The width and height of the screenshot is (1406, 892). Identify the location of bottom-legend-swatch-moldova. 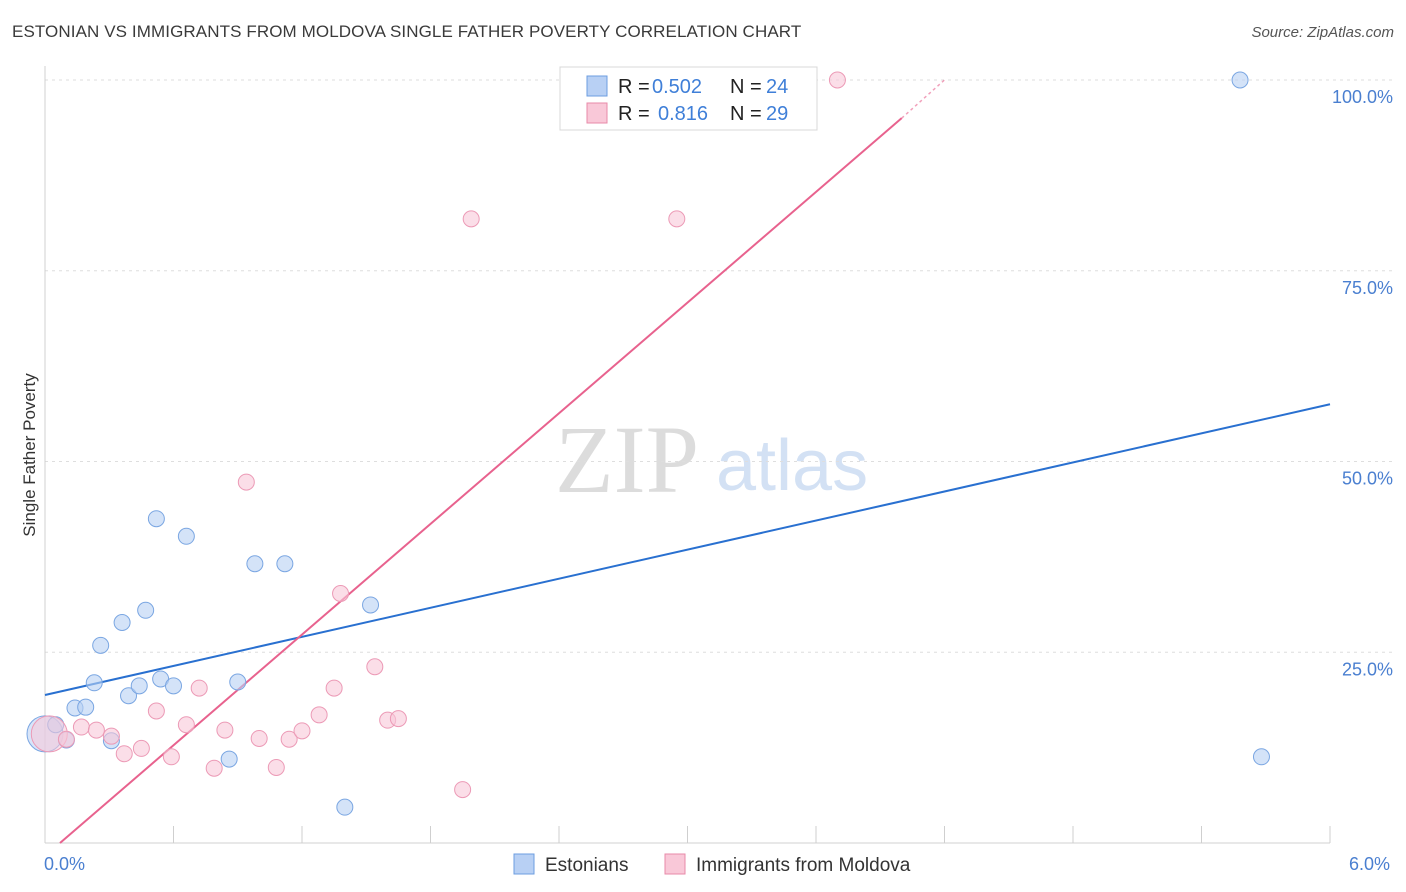
(675, 864).